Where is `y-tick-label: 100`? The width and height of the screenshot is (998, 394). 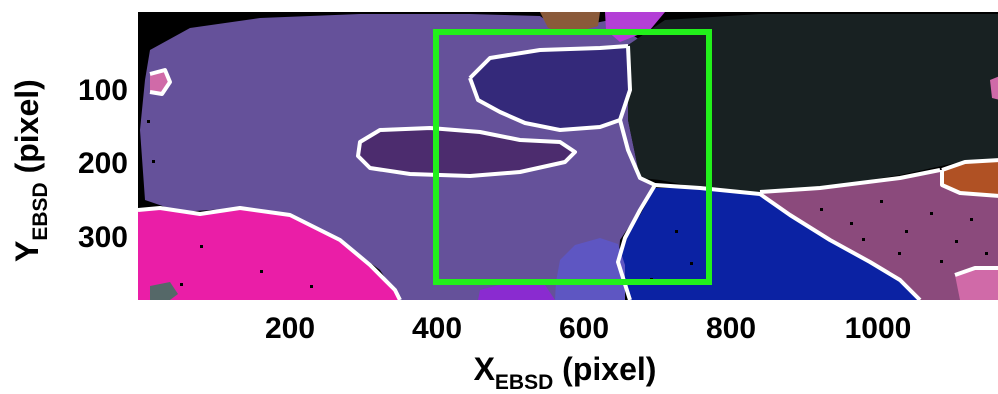 y-tick-label: 100 is located at coordinates (103, 90).